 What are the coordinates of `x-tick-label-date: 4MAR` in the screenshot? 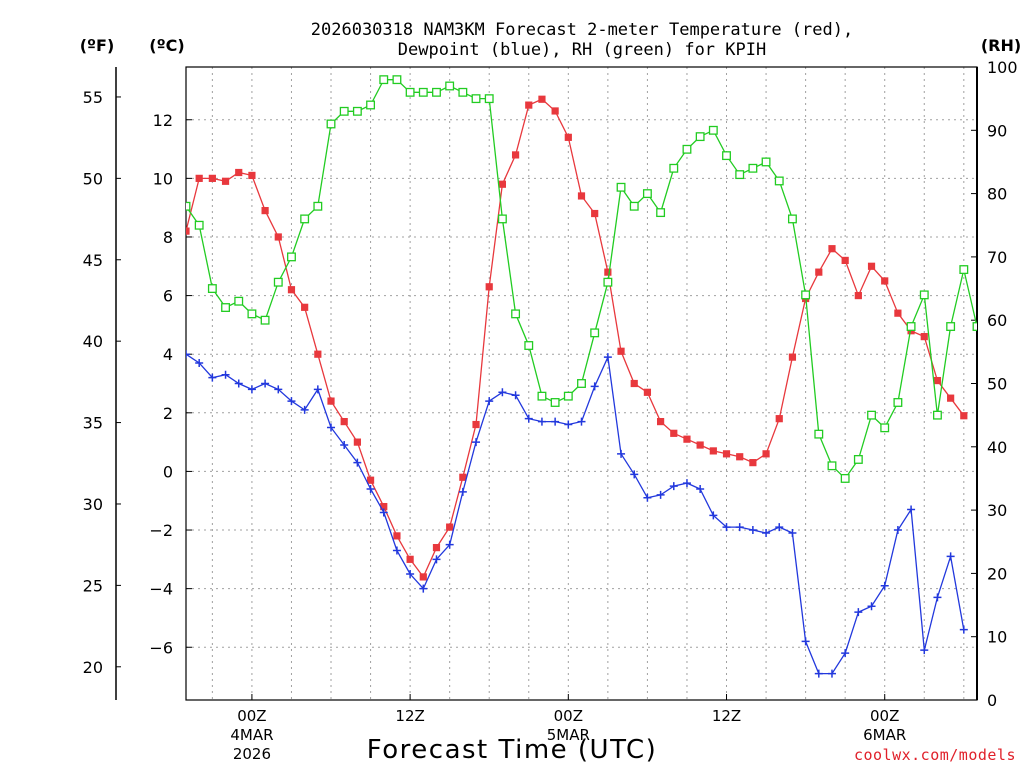 It's located at (251, 735).